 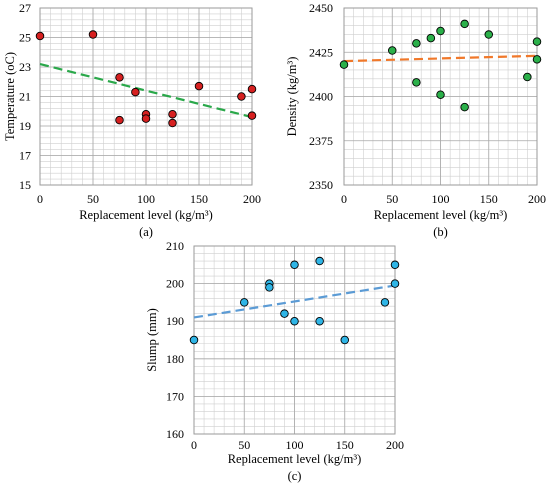 I want to click on y-tick-label: 19, so click(x=25, y=126).